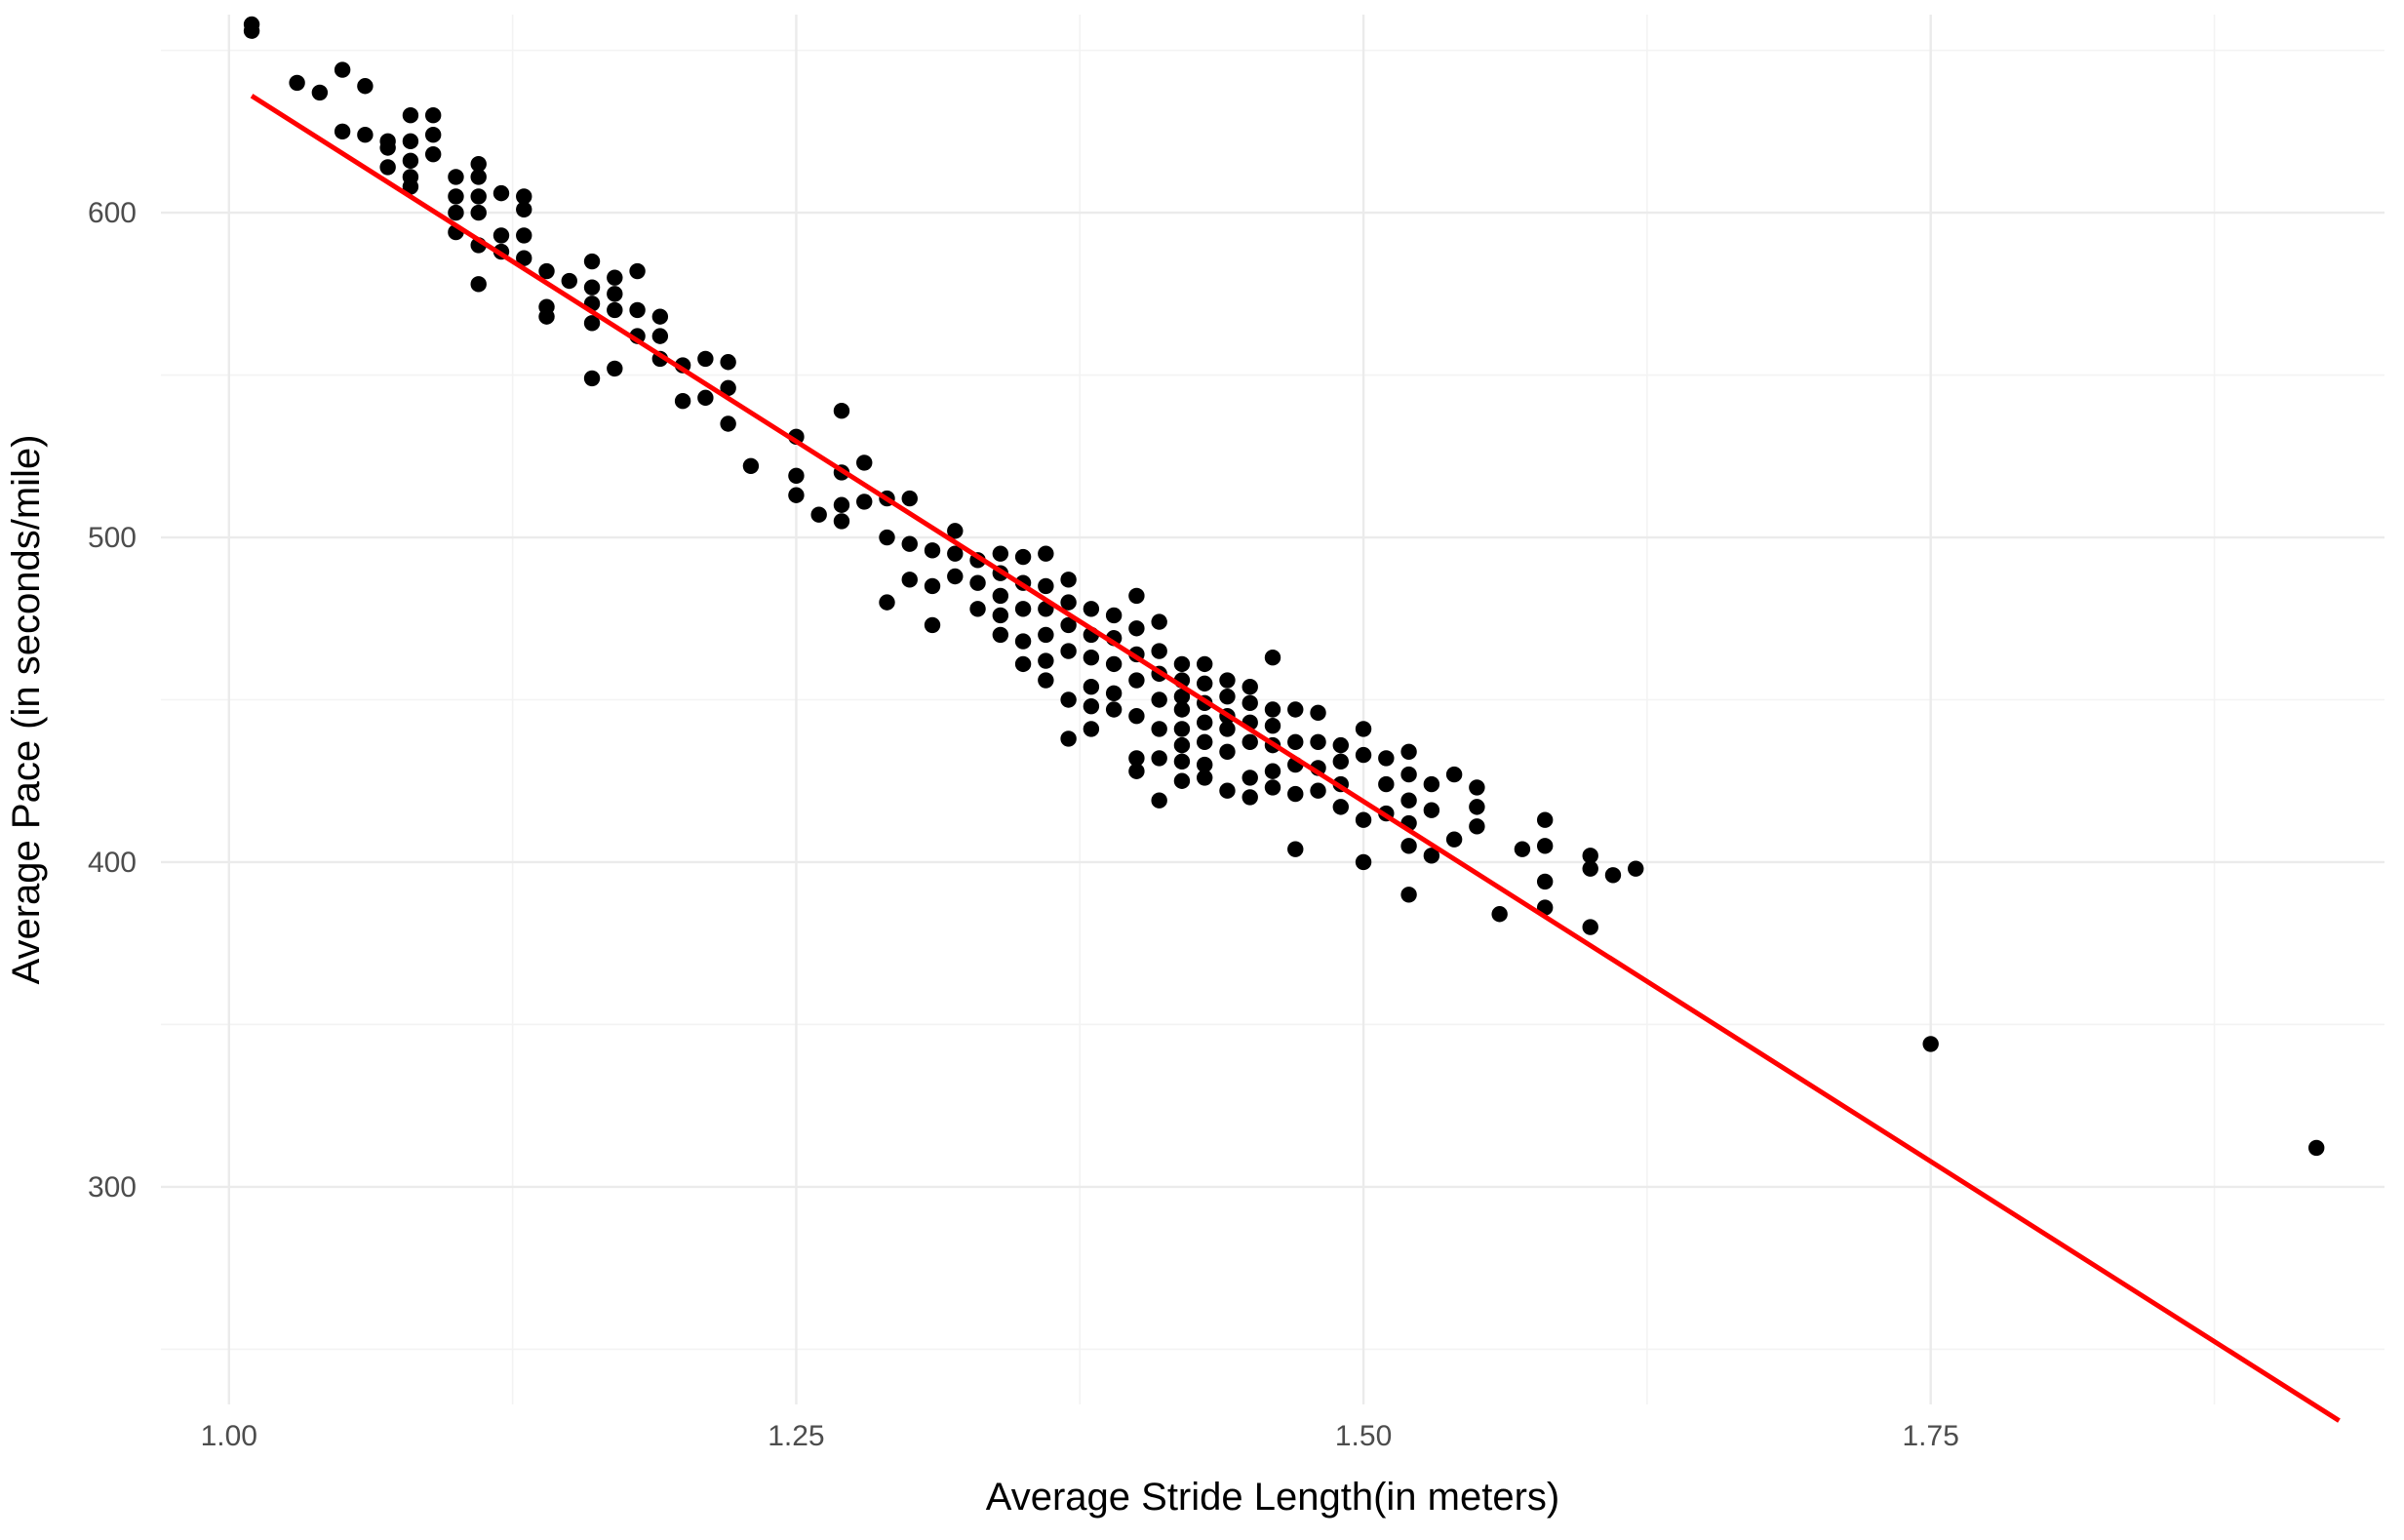 The height and width of the screenshot is (1540, 2404). Describe the element at coordinates (112, 701) in the screenshot. I see `y-axis-tick-labels: 300 400 500 600` at that location.